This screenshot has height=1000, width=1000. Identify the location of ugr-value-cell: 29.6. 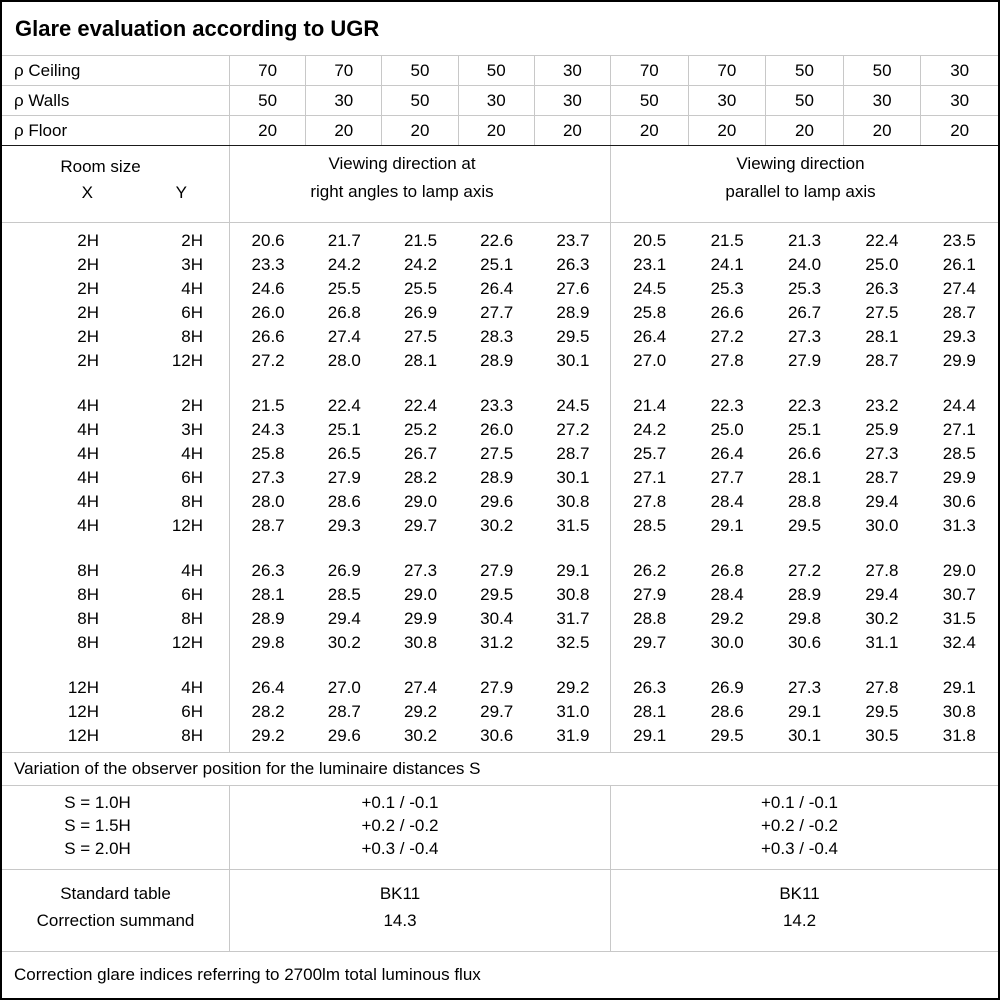
(344, 735).